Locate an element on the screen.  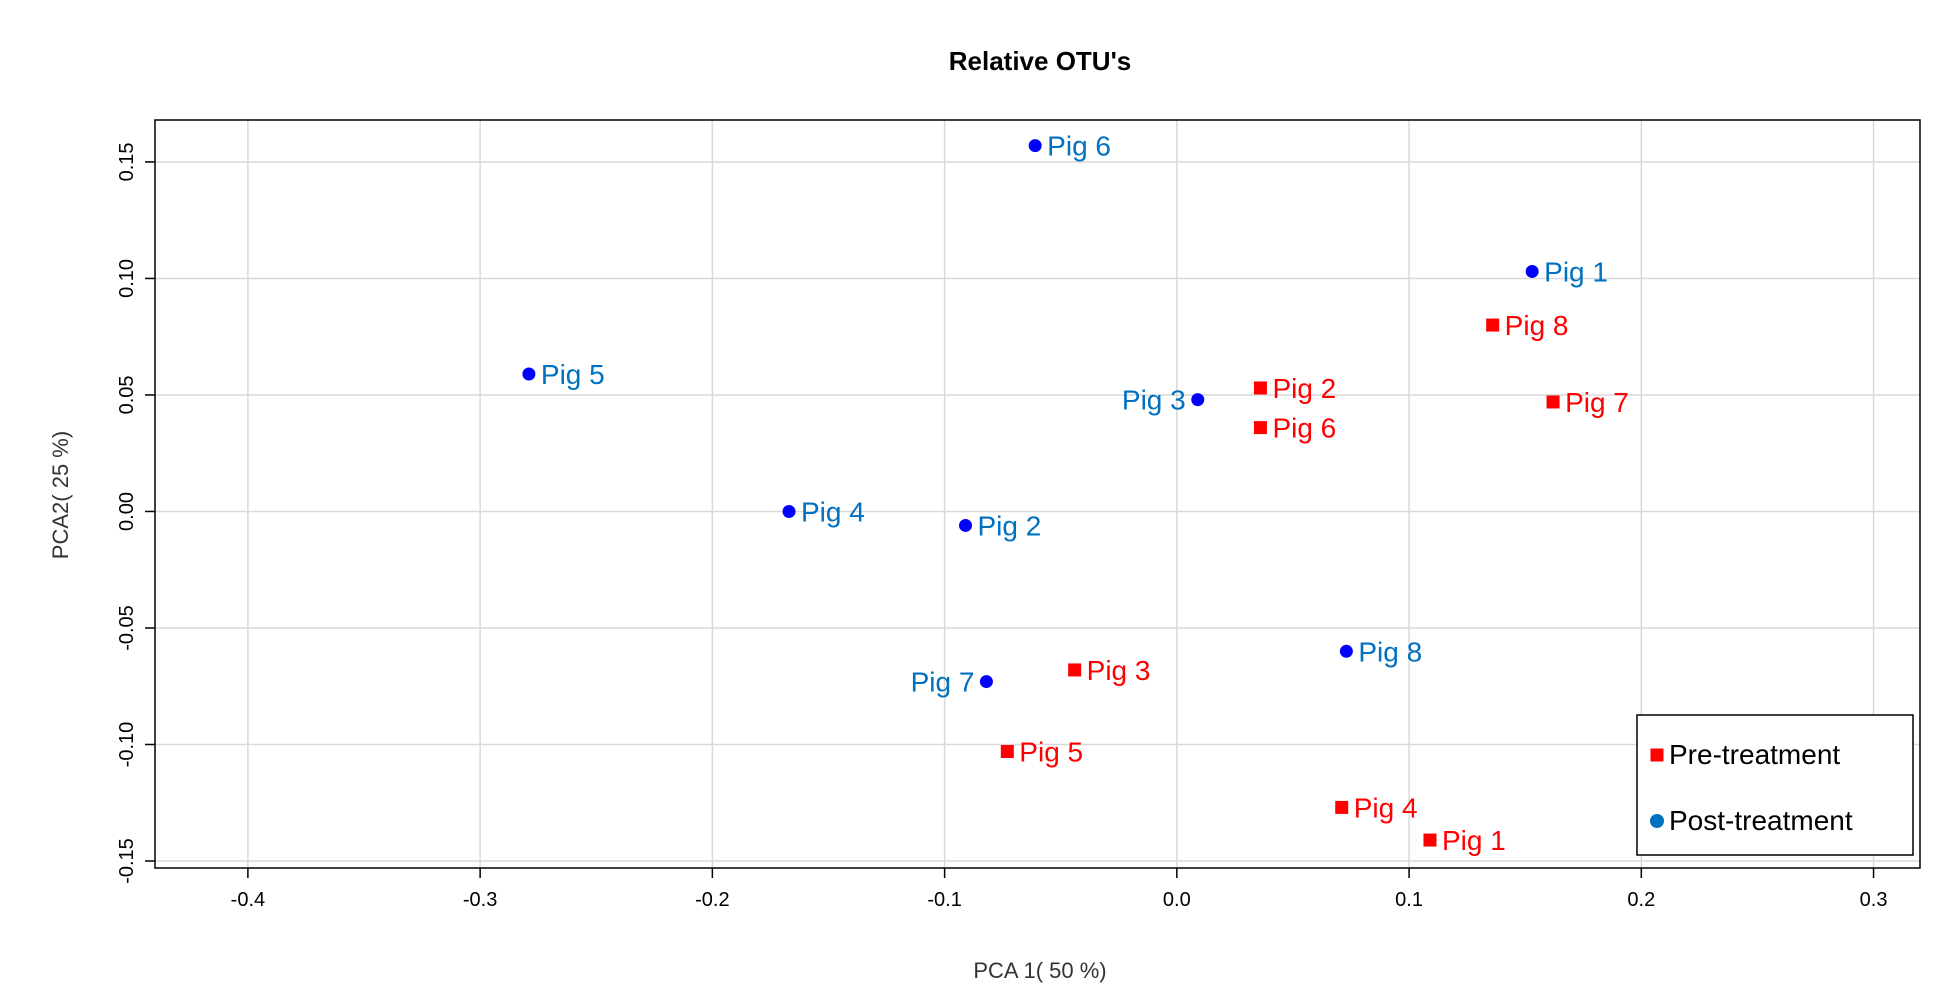
post-treatment-point-label: Pig 4 is located at coordinates (833, 511).